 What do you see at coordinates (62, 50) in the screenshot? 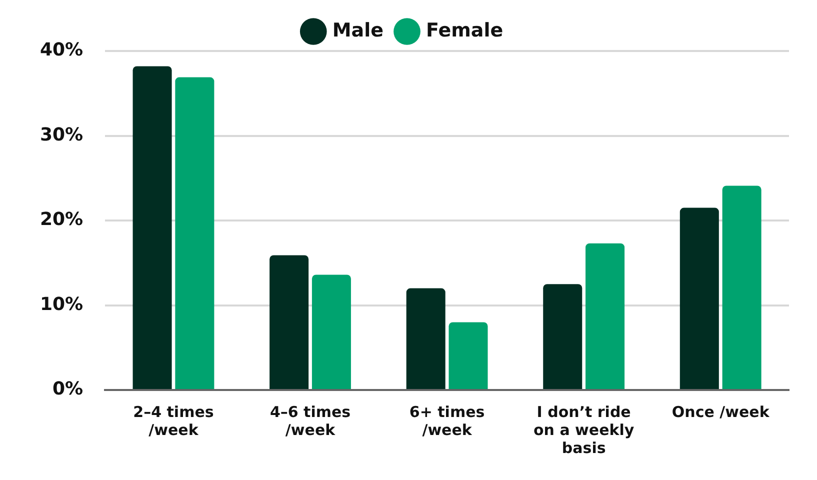
I see `y-tick-label: 40%` at bounding box center [62, 50].